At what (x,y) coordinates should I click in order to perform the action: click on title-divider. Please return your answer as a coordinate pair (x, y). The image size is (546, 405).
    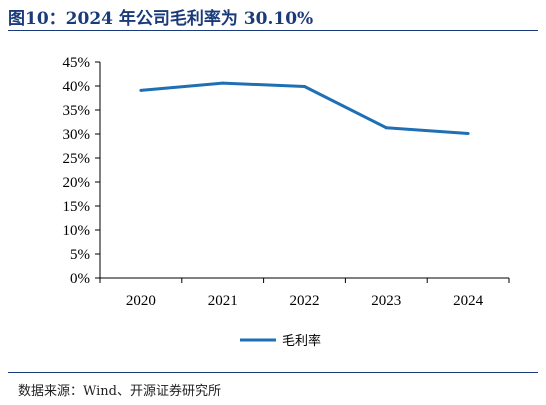
    Looking at the image, I should click on (273, 30).